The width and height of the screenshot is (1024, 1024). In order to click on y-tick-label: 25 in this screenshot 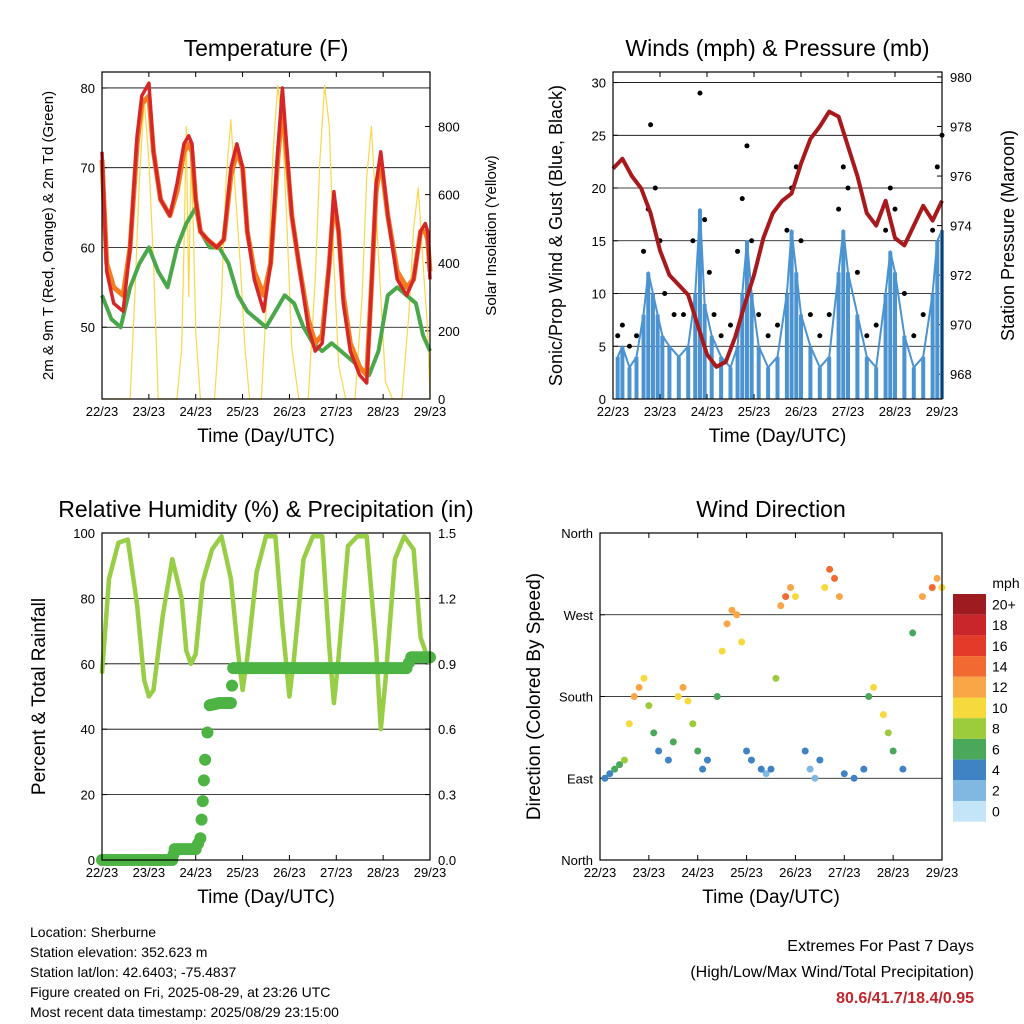, I will do `click(599, 135)`.